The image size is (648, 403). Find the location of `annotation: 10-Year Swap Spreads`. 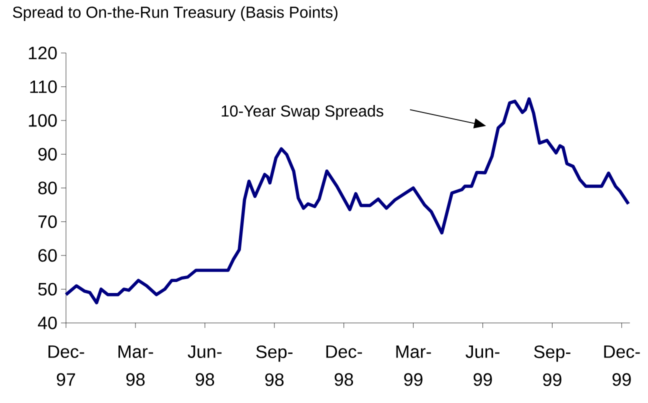

annotation: 10-Year Swap Spreads is located at coordinates (303, 112).